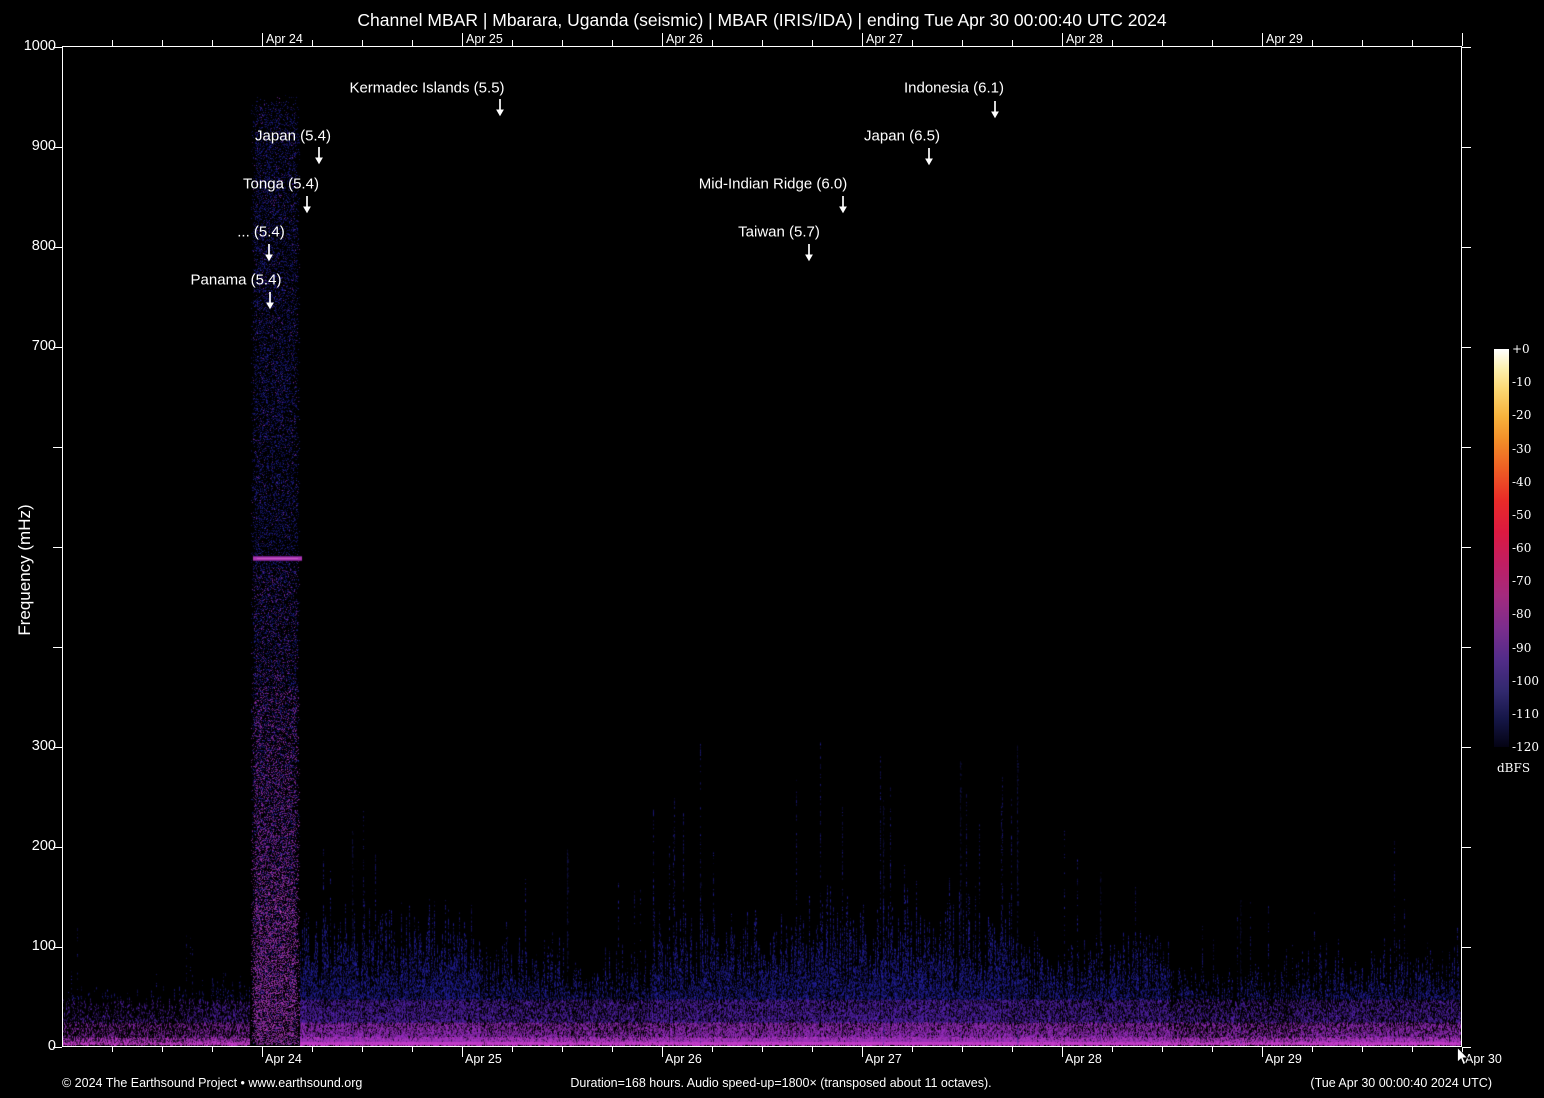 The height and width of the screenshot is (1098, 1544). Describe the element at coordinates (779, 232) in the screenshot. I see `event-label: Taiwan (5.7)` at that location.